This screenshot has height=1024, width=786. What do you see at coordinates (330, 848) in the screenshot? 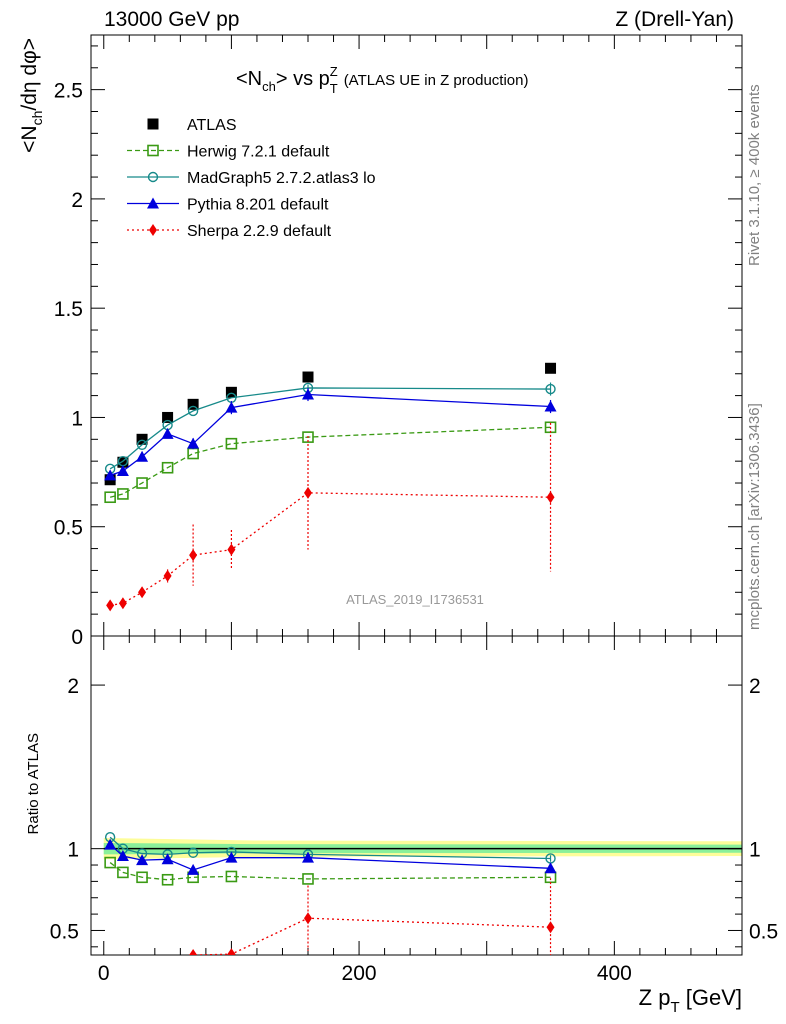
I see `ratio-madgraph5-2-7-2-atlas3-lo-line` at bounding box center [330, 848].